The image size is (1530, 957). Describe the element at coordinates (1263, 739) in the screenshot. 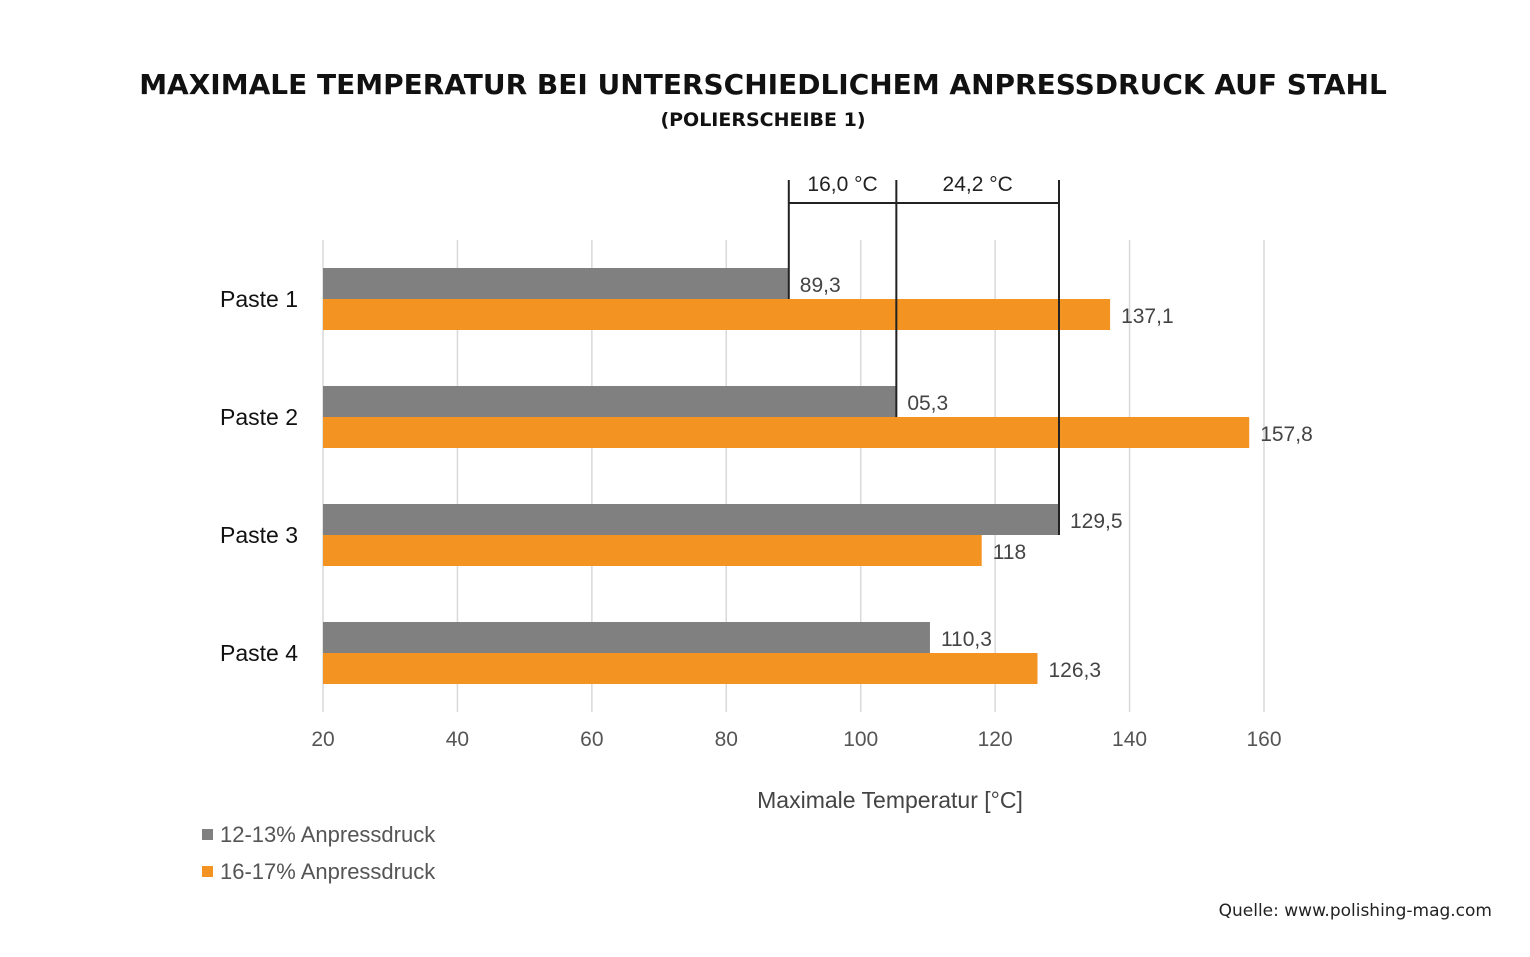

I see `x-tick-label: 160` at that location.